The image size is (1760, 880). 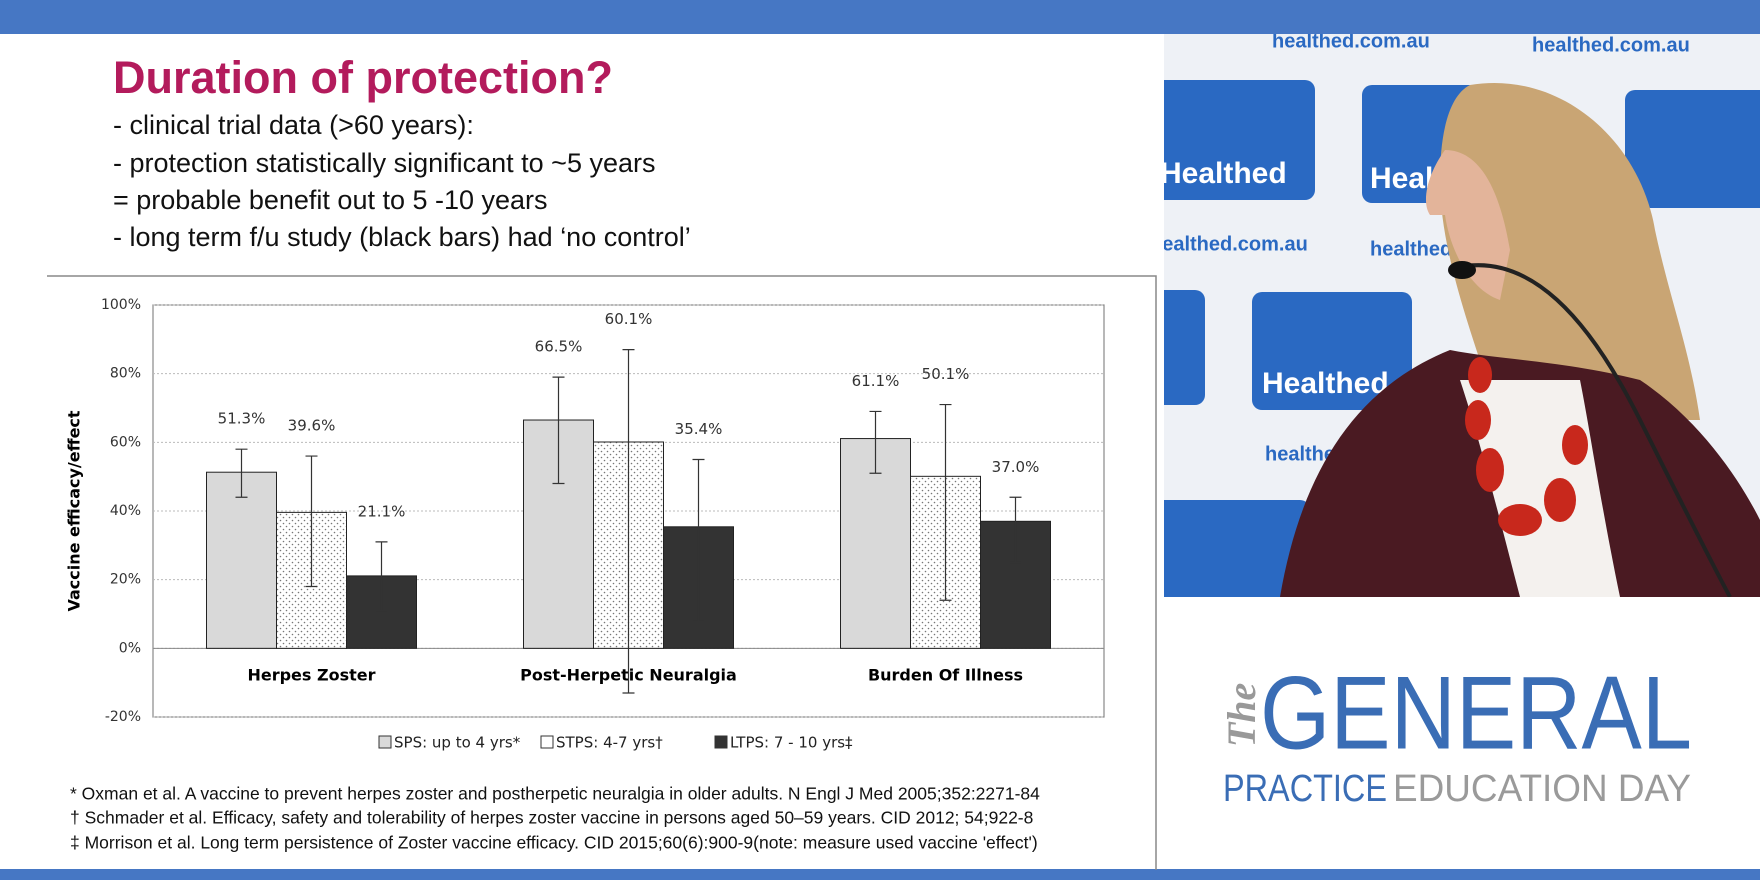 I want to click on x-tick-label: Burden Of Illness, so click(x=945, y=675).